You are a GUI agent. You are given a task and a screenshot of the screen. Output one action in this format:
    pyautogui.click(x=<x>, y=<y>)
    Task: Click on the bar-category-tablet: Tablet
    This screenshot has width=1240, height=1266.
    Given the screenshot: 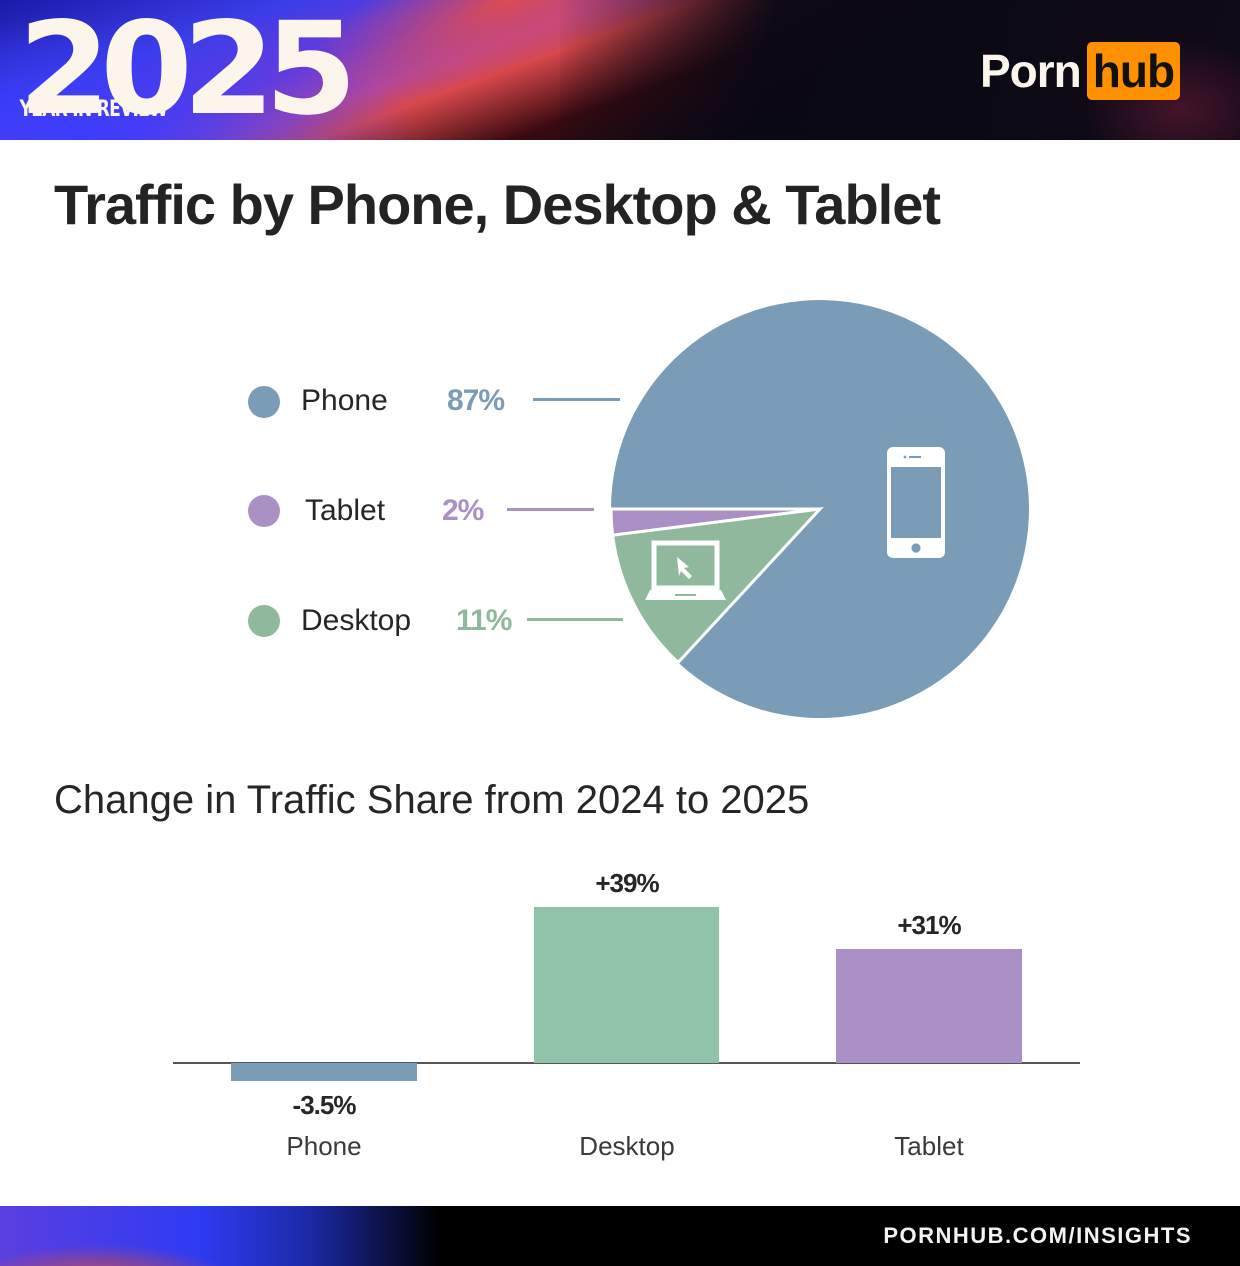 What is the action you would take?
    pyautogui.click(x=929, y=1146)
    